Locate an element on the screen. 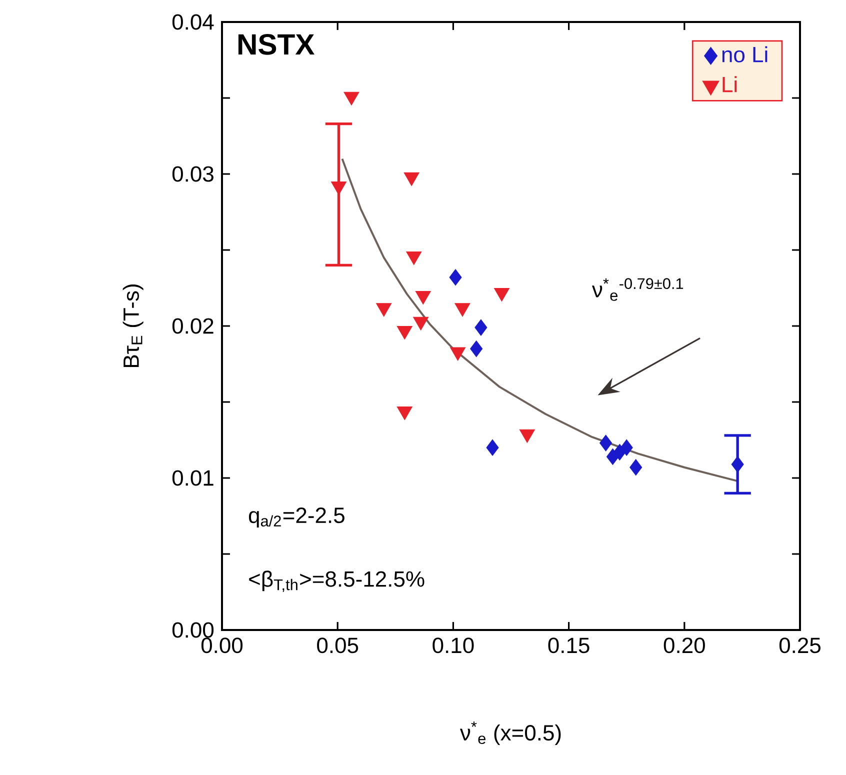 Image resolution: width=846 pixels, height=775 pixels. x-tick-label: 0.15 is located at coordinates (569, 646).